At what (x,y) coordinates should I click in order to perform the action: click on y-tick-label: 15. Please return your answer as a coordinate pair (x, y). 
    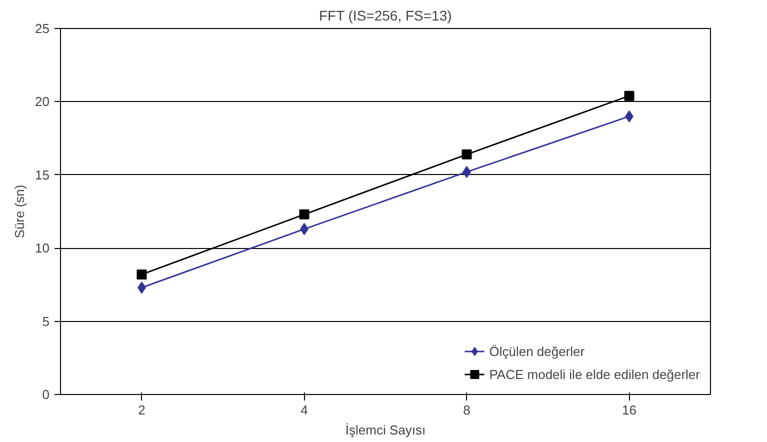
    Looking at the image, I should click on (42, 174).